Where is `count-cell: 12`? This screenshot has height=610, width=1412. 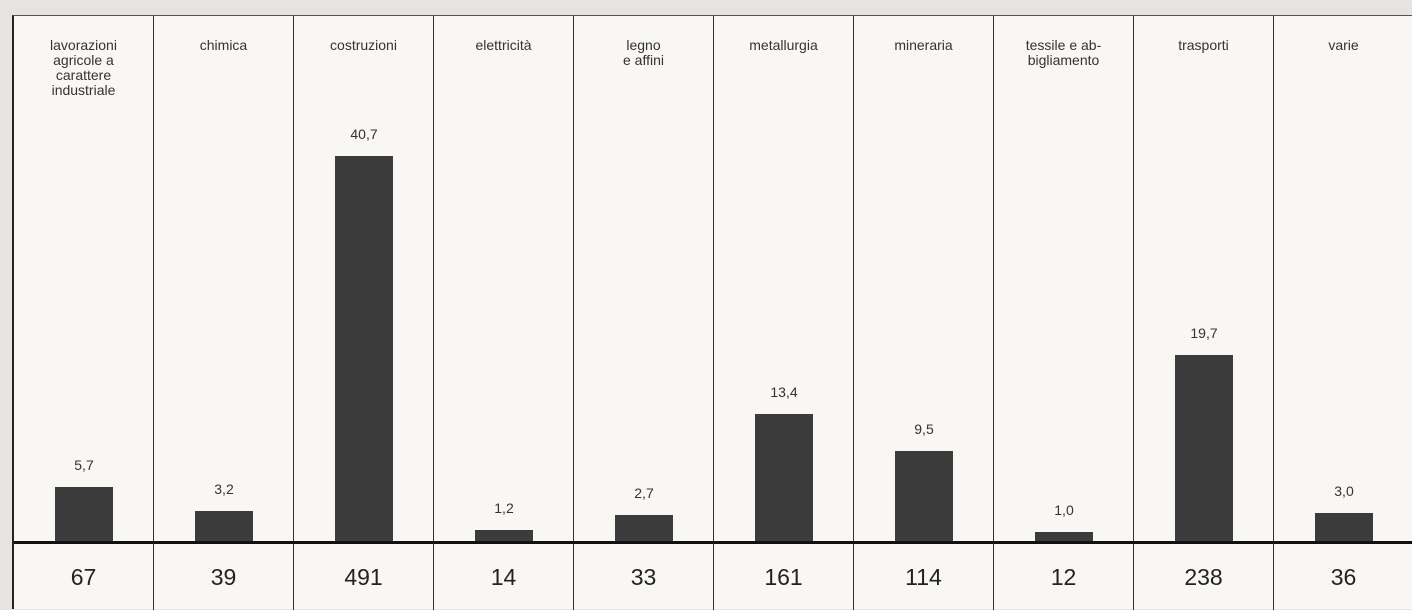 count-cell: 12 is located at coordinates (1064, 577).